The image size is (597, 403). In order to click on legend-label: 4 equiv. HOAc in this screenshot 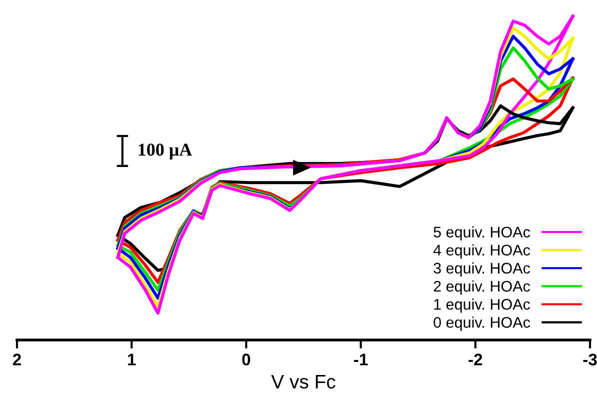, I will do `click(481, 251)`.